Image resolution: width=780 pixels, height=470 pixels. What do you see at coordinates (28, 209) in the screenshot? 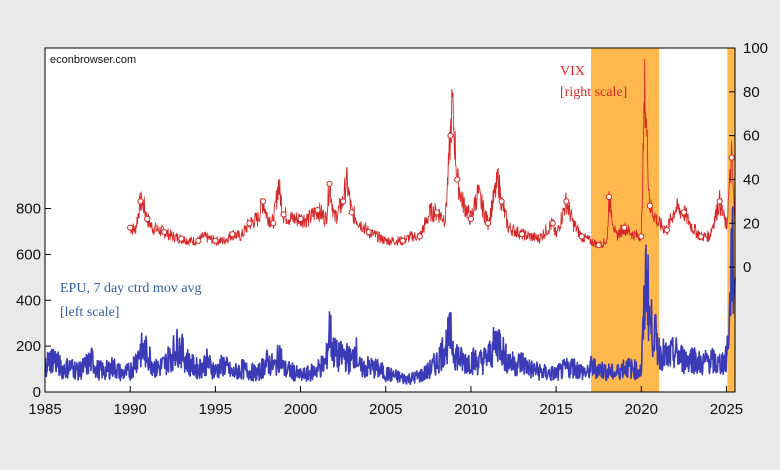
I see `left-tick-label-4: 800` at bounding box center [28, 209].